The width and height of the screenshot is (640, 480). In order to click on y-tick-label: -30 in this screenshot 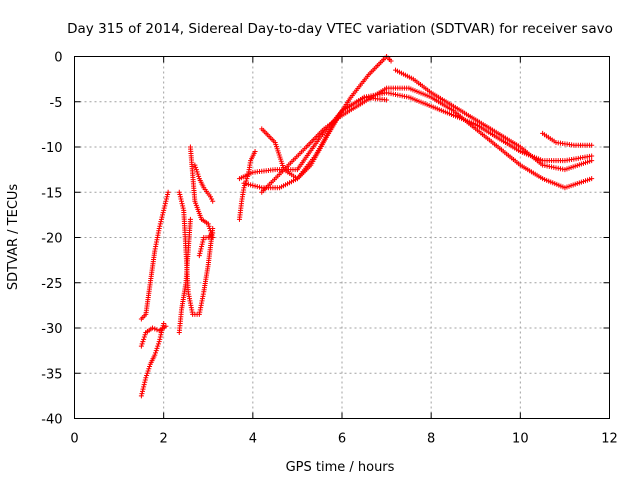, I will do `click(51, 329)`.